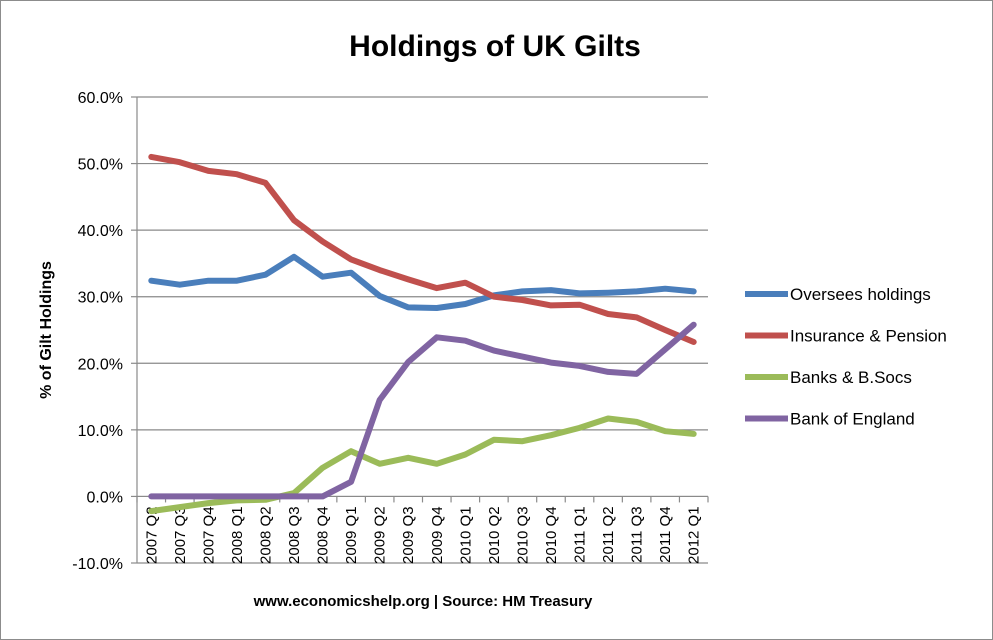 This screenshot has width=993, height=640. I want to click on y-tick-label: 40.0%, so click(100, 231).